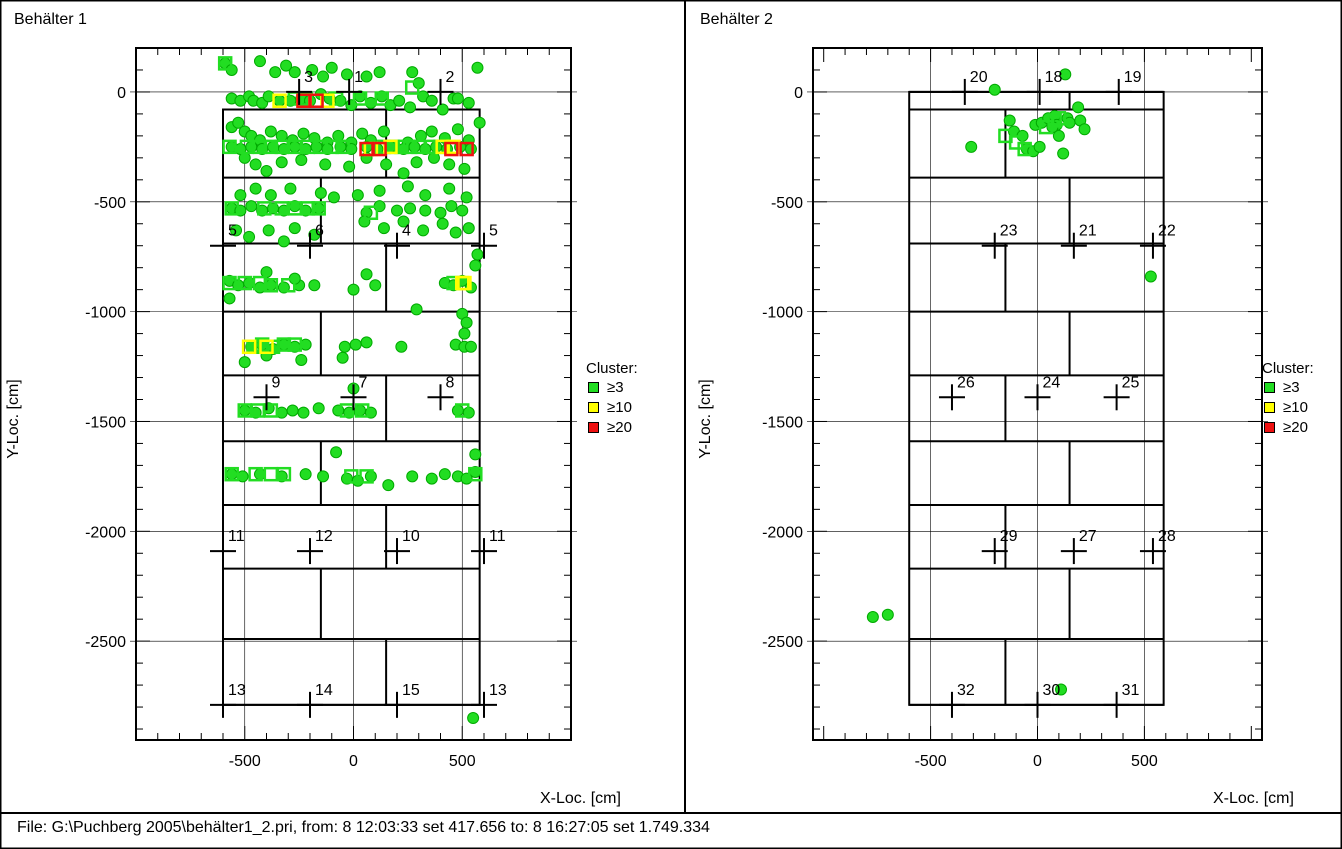 This screenshot has width=1342, height=849. What do you see at coordinates (1295, 407) in the screenshot?
I see `legend-label: ≥10` at bounding box center [1295, 407].